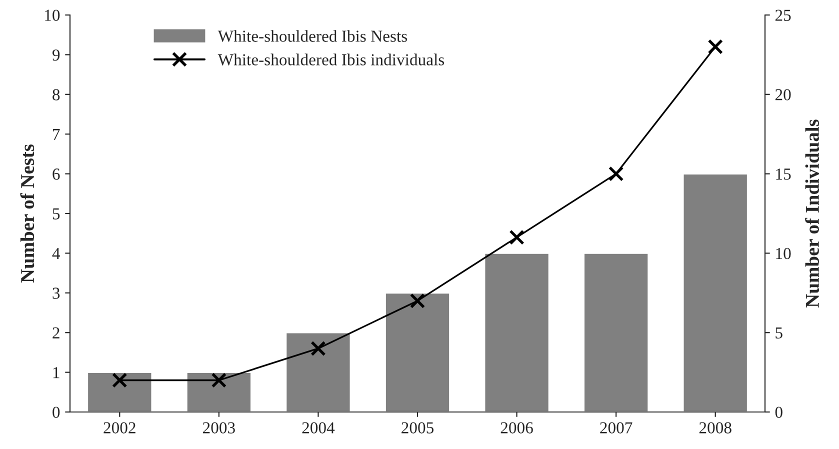 This screenshot has height=449, width=839. I want to click on y2-tick-label: 5, so click(779, 333).